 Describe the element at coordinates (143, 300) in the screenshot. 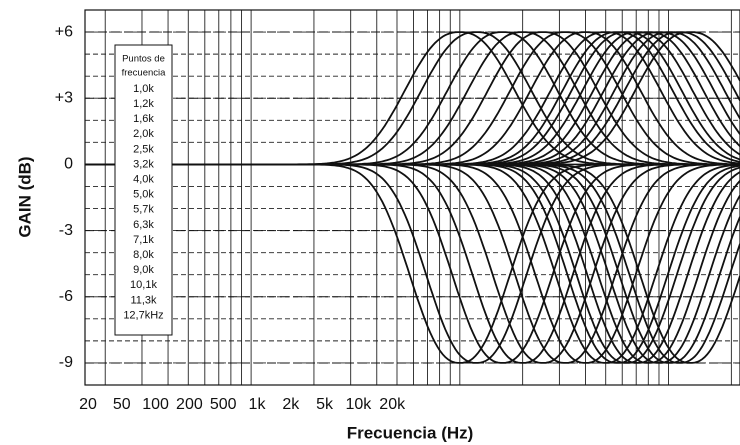

I see `legend-entry: 11,3k` at that location.